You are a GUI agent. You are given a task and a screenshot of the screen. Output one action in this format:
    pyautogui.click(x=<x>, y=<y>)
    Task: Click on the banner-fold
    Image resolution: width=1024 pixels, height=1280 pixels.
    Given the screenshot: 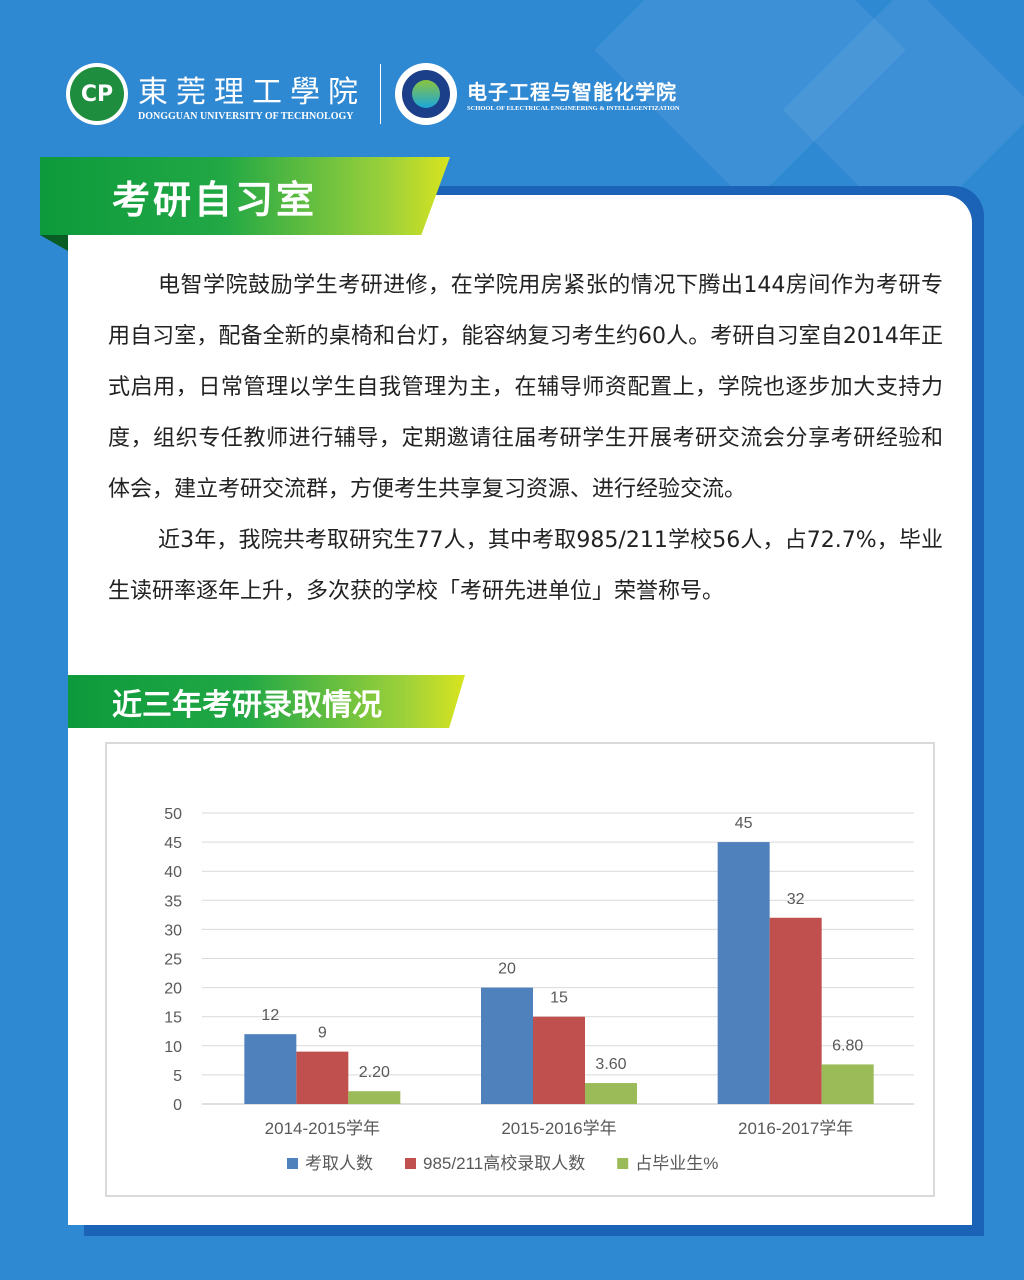 What is the action you would take?
    pyautogui.click(x=54, y=243)
    